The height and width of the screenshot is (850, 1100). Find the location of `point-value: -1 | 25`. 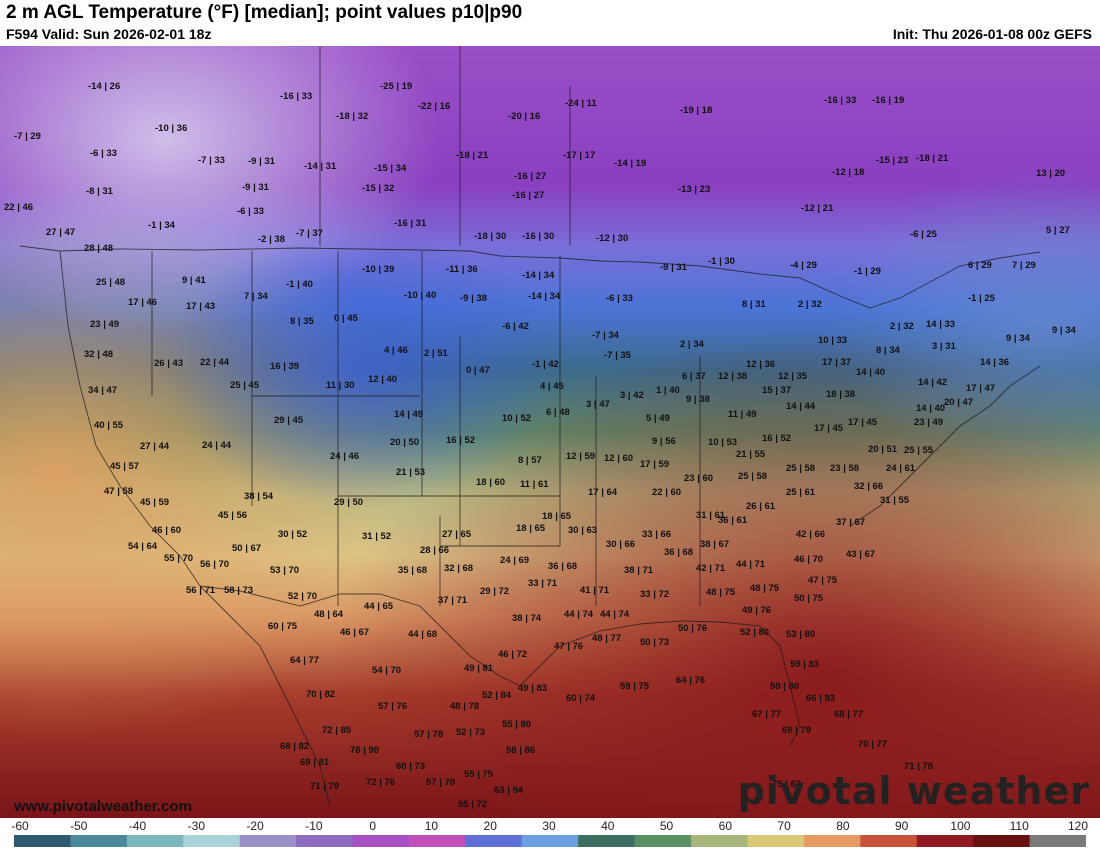

point-value: -1 | 25 is located at coordinates (981, 298).